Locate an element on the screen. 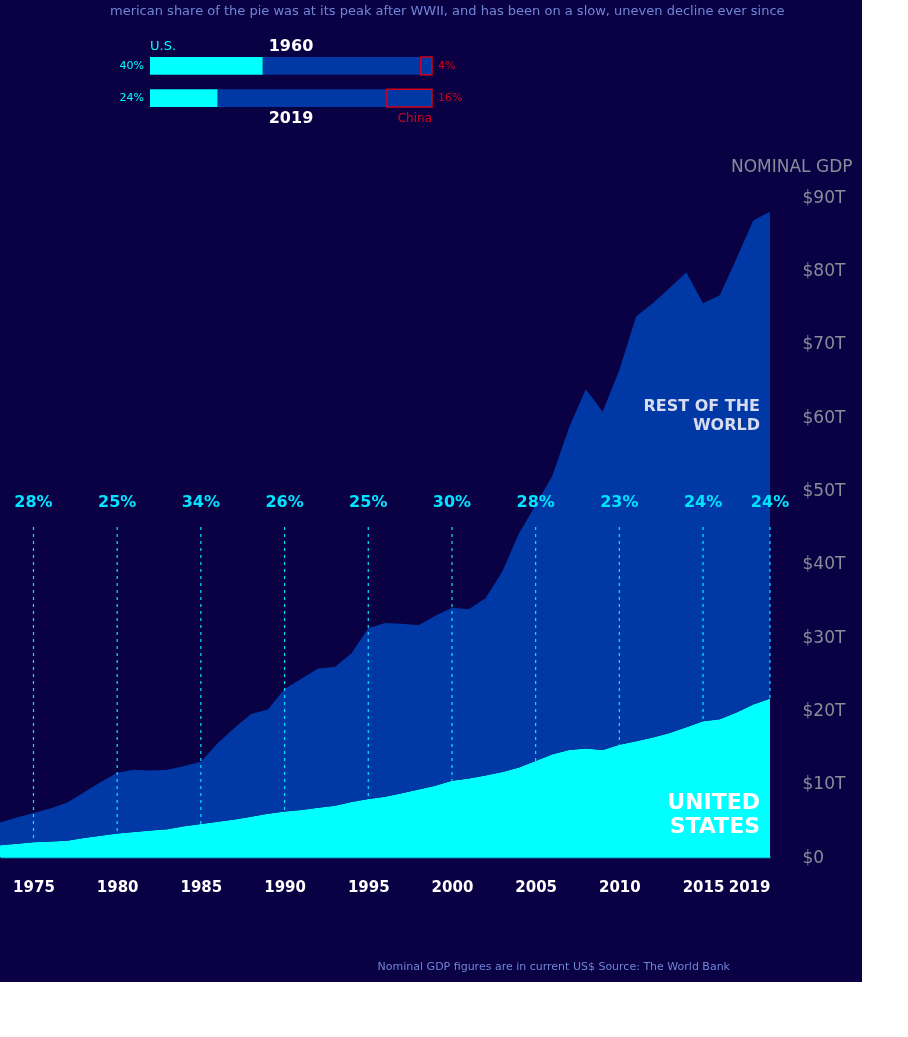 The height and width of the screenshot is (1037, 908). chart-subtitle: merican share of the pie was at its peak after WWII, and has been on a slow, uneven decline ever since is located at coordinates (447, 10).